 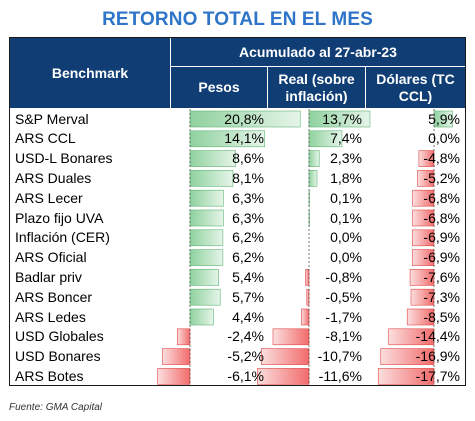 I want to click on row-label: ARS Lecer, so click(x=49, y=197).